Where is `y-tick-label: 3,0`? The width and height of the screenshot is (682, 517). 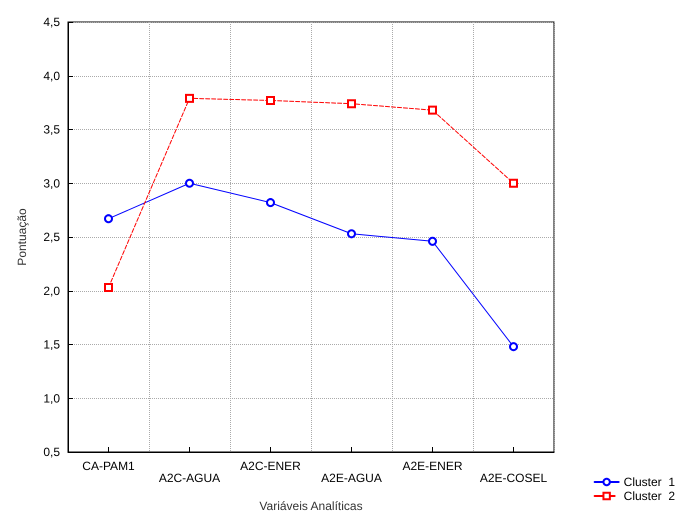
y-tick-label: 3,0 is located at coordinates (51, 183).